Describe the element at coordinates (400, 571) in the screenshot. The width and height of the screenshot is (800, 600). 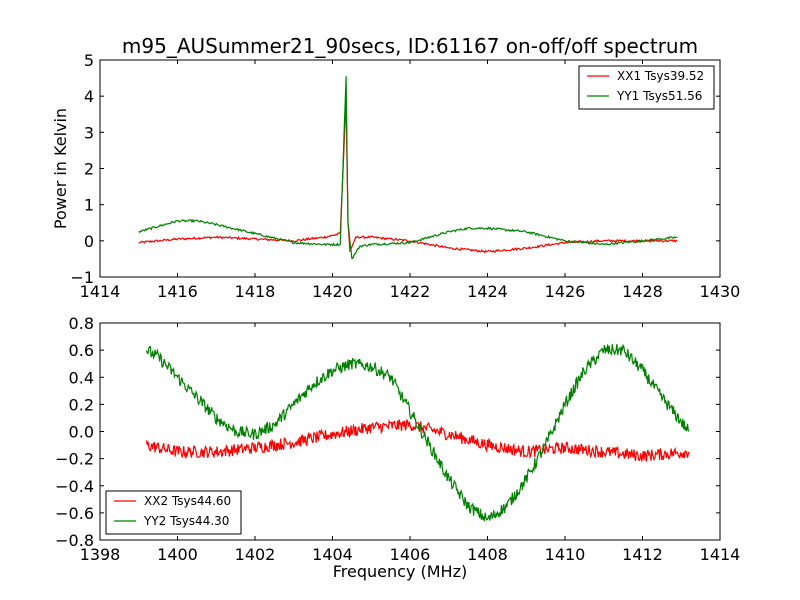
I see `x-axis-label: Frequency (MHz)` at that location.